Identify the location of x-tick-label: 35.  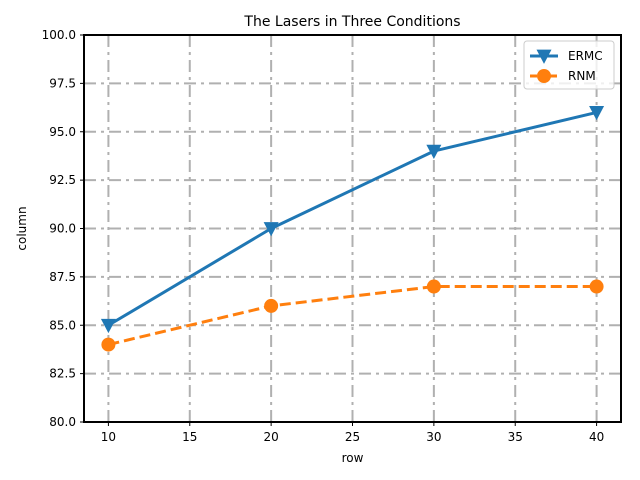
(515, 437).